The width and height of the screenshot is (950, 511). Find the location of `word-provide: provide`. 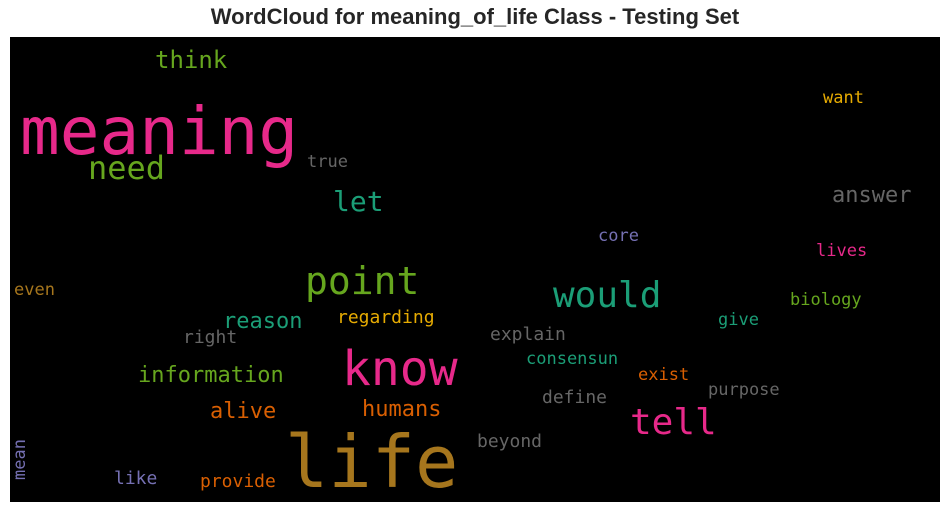

word-provide: provide is located at coordinates (238, 481).